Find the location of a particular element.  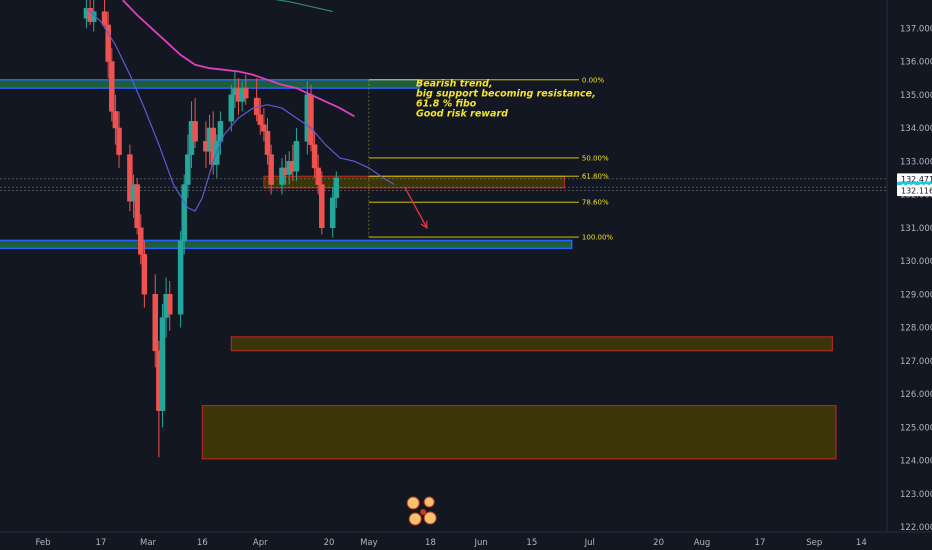

x-tick-label-8: Jun is located at coordinates (481, 543).